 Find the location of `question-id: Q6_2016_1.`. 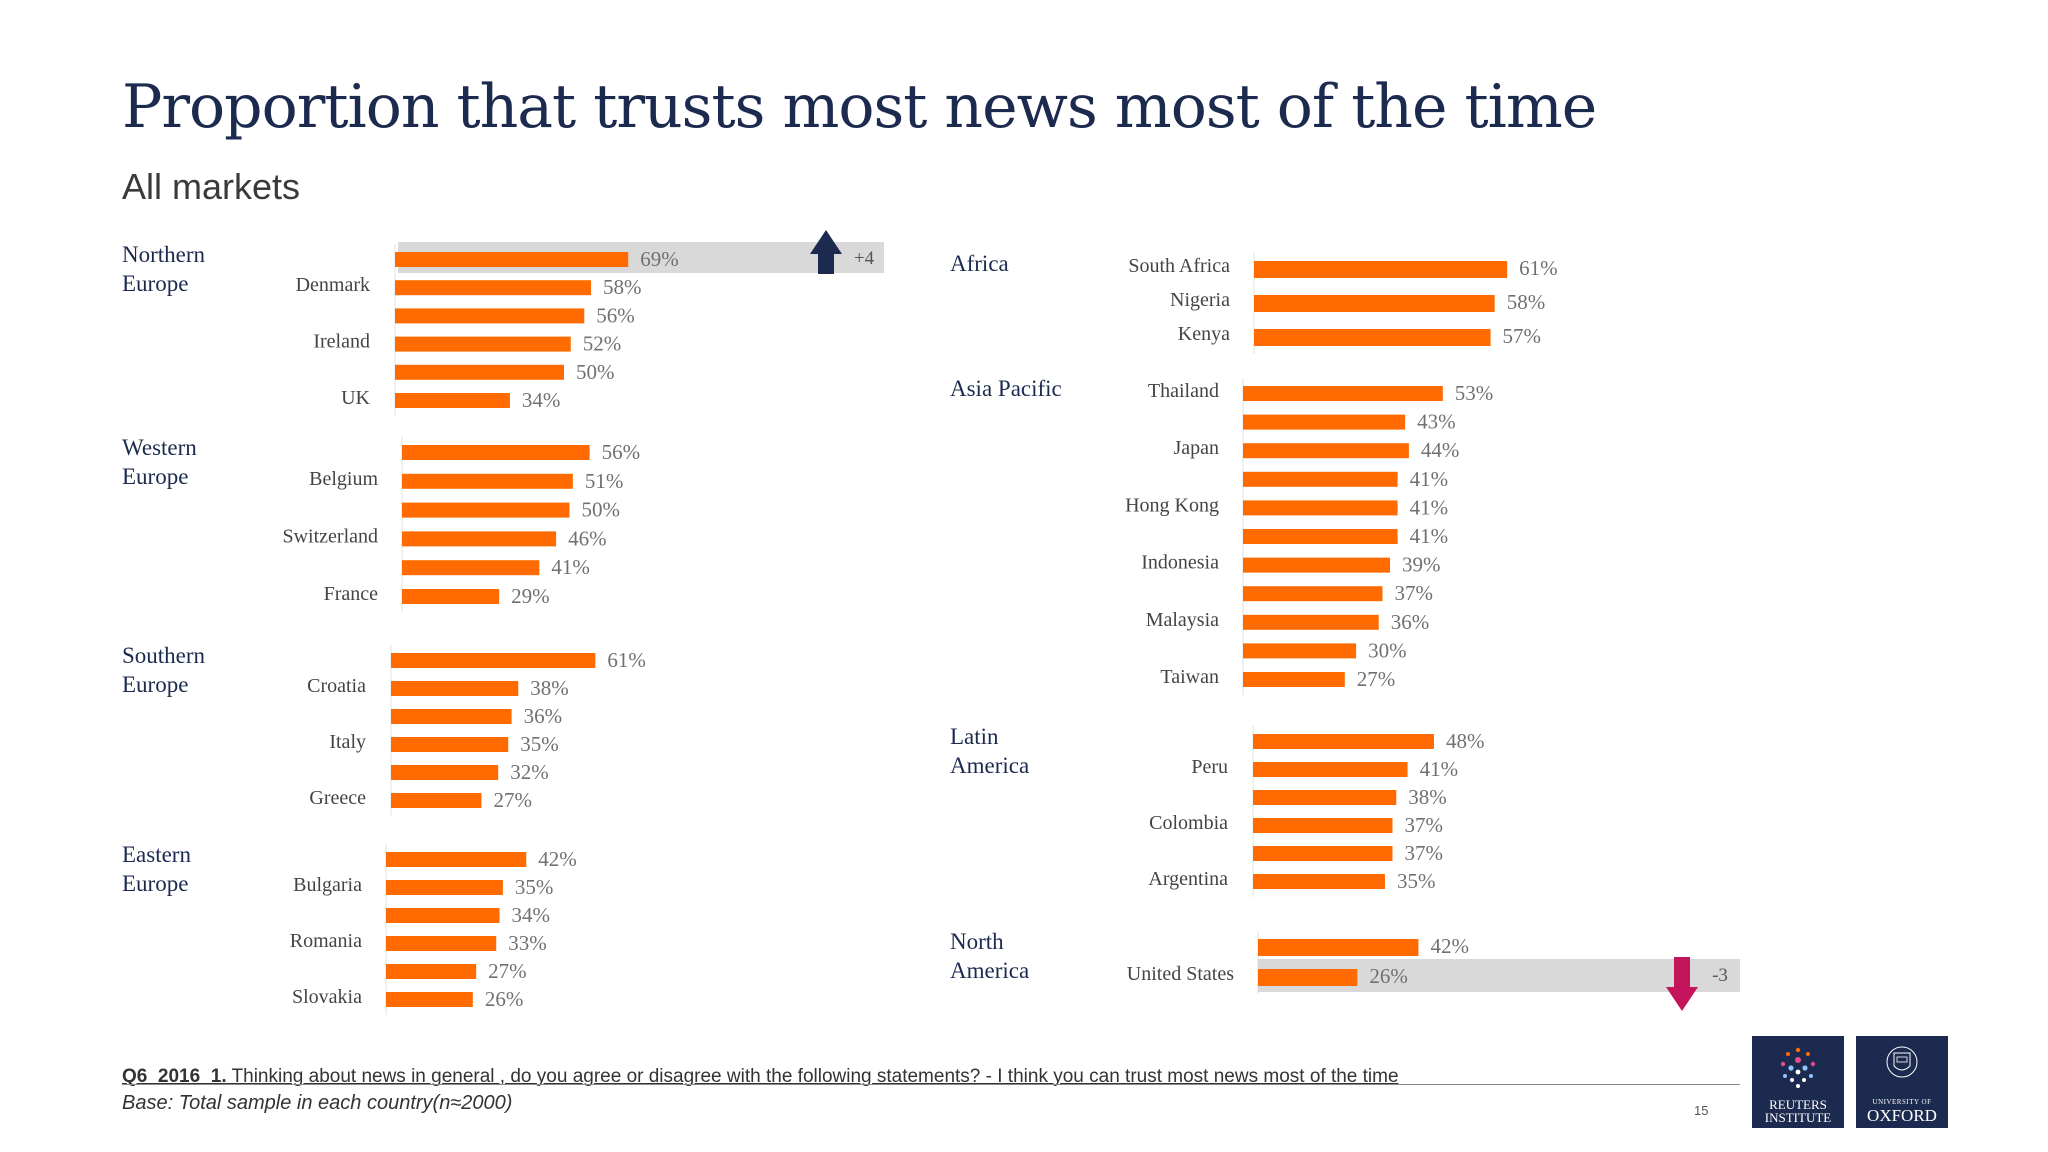

question-id: Q6_2016_1. is located at coordinates (174, 1076).